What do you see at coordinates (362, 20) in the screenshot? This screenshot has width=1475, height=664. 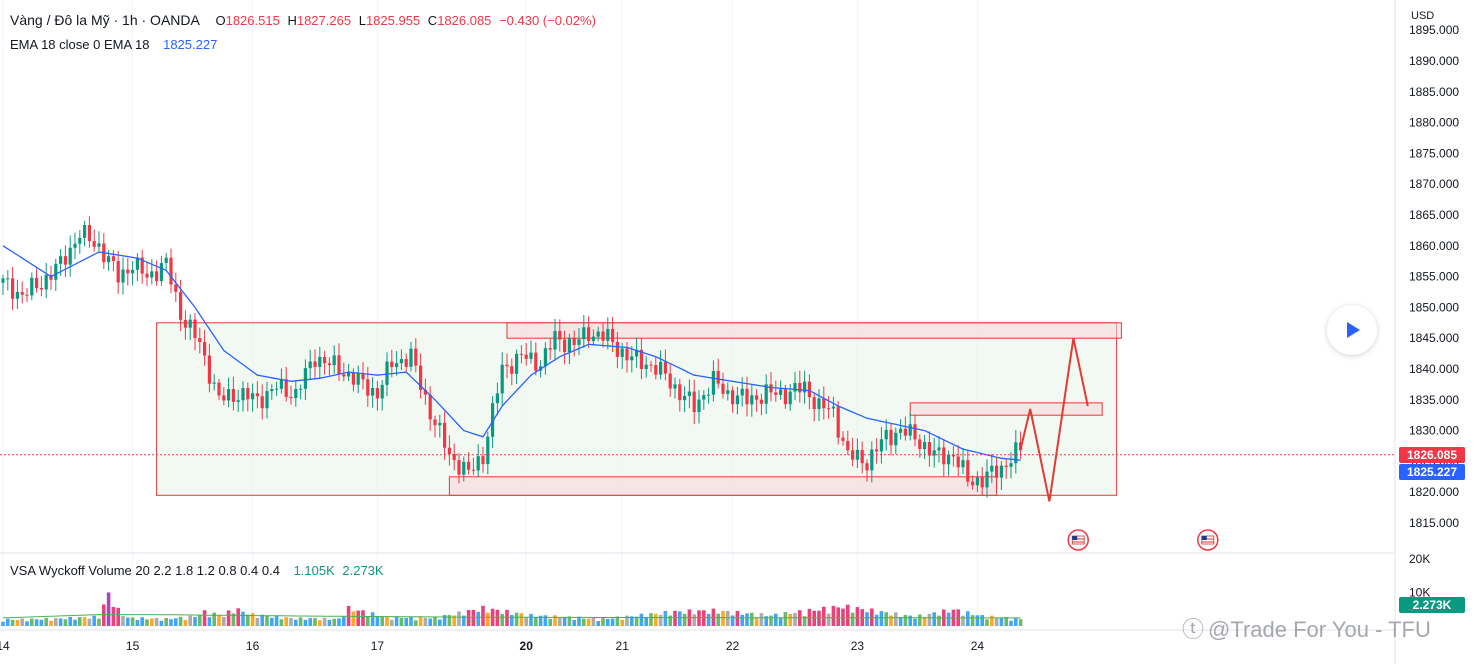 I see `low-label: L` at bounding box center [362, 20].